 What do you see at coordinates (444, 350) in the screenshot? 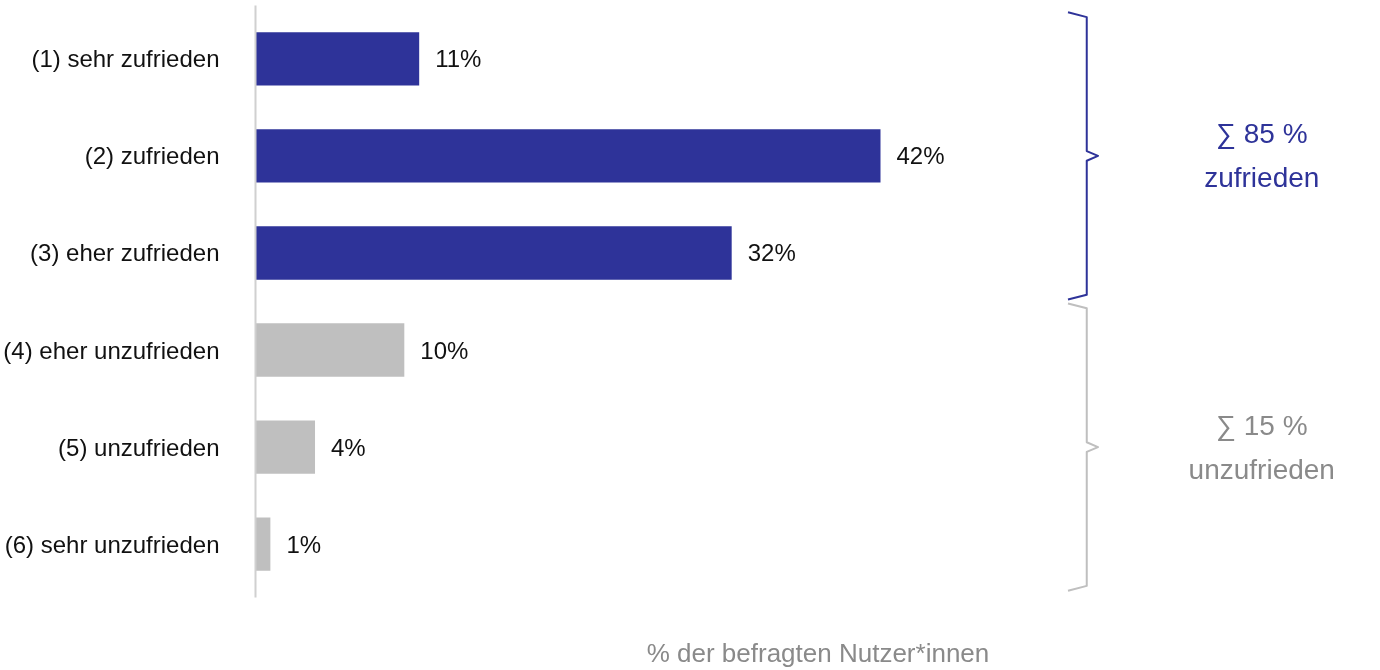
I see `data-label: 10%` at bounding box center [444, 350].